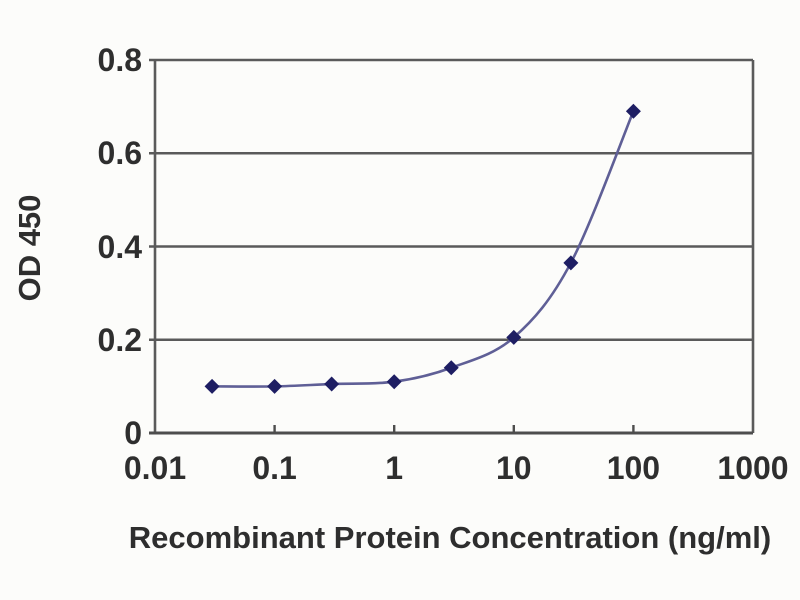 This screenshot has width=800, height=600. I want to click on x-tick-label: 0.01, so click(155, 468).